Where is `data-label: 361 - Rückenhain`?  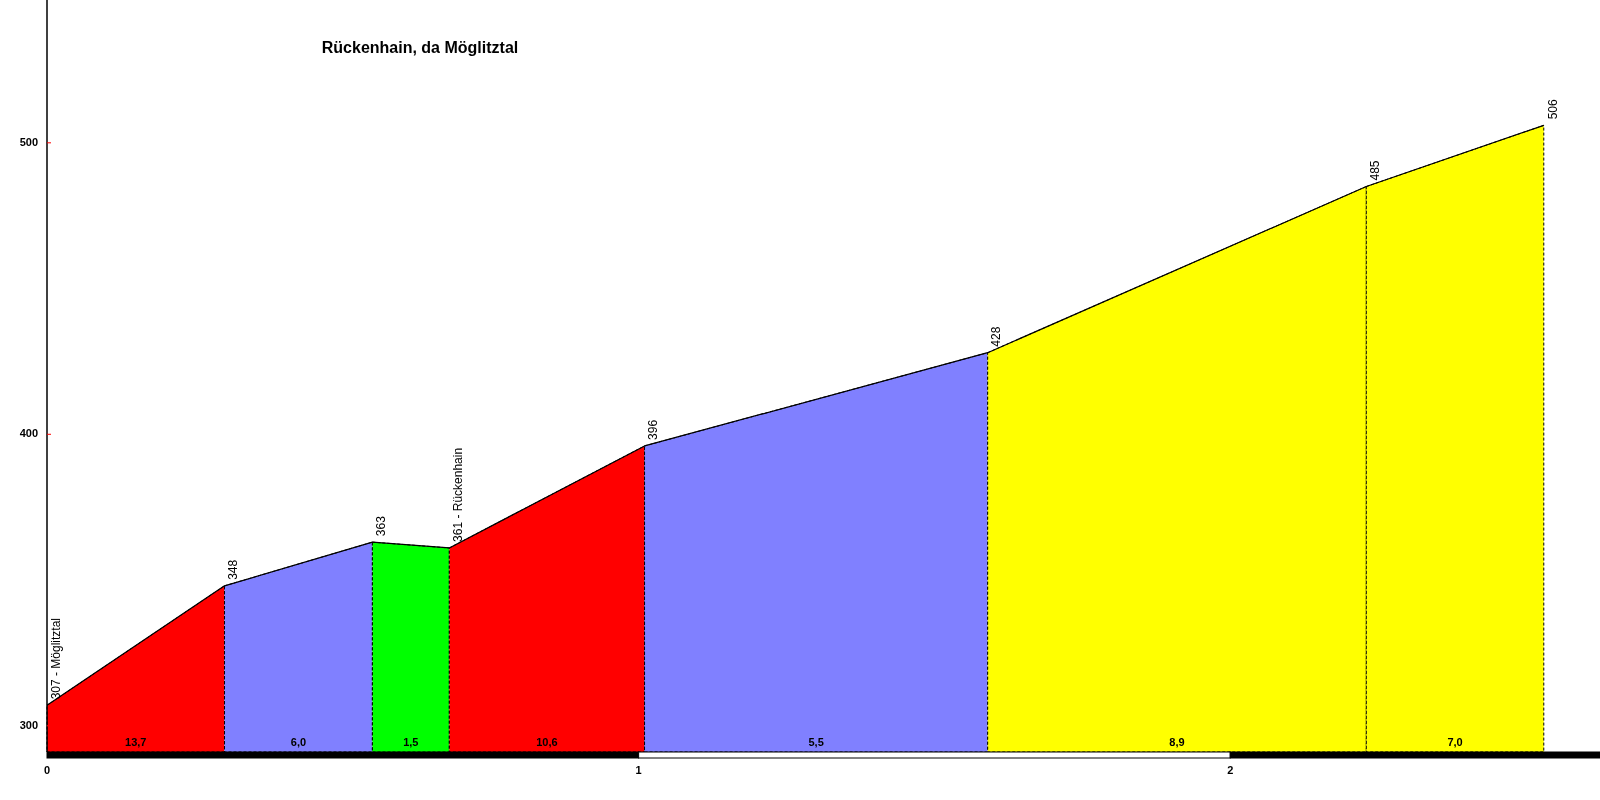
data-label: 361 - Rückenhain is located at coordinates (458, 494).